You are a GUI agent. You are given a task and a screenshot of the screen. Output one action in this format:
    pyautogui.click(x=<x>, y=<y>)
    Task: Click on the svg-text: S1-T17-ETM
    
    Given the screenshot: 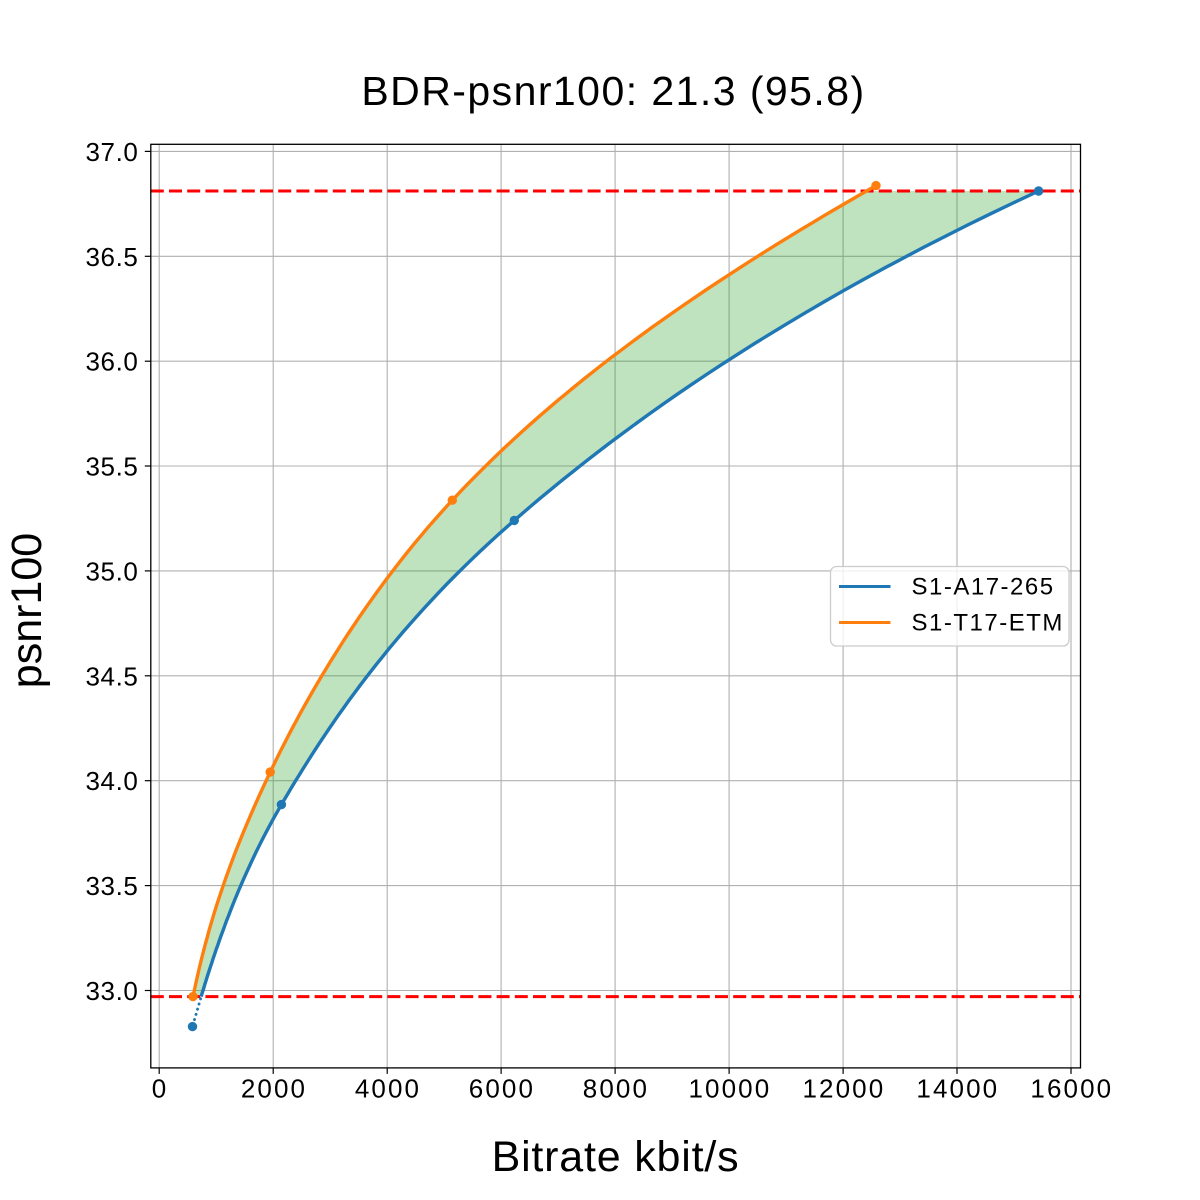 What is the action you would take?
    pyautogui.click(x=988, y=623)
    